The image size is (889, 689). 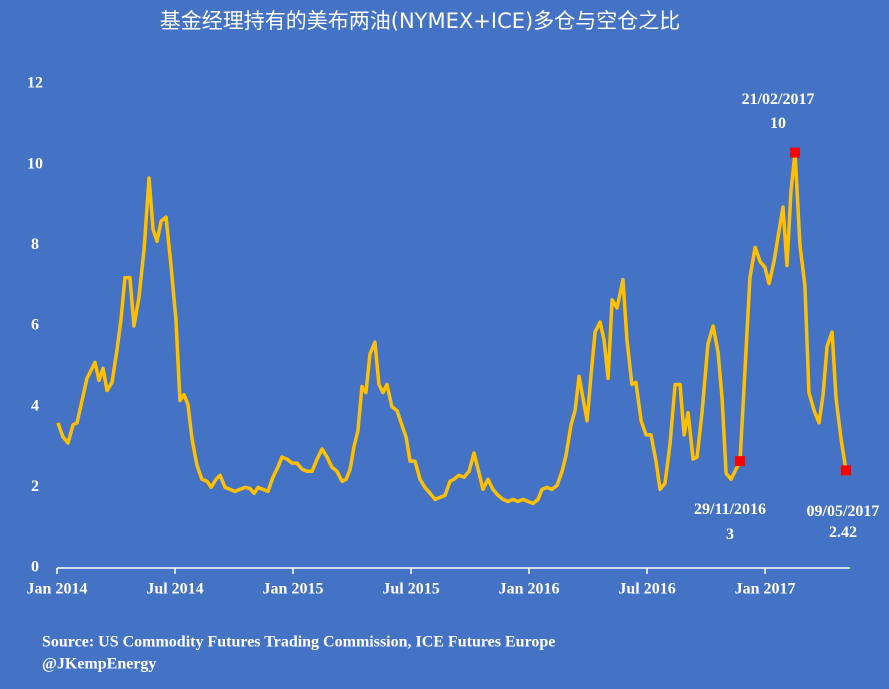 What do you see at coordinates (410, 589) in the screenshot?
I see `x-tick-label: Jul 2015` at bounding box center [410, 589].